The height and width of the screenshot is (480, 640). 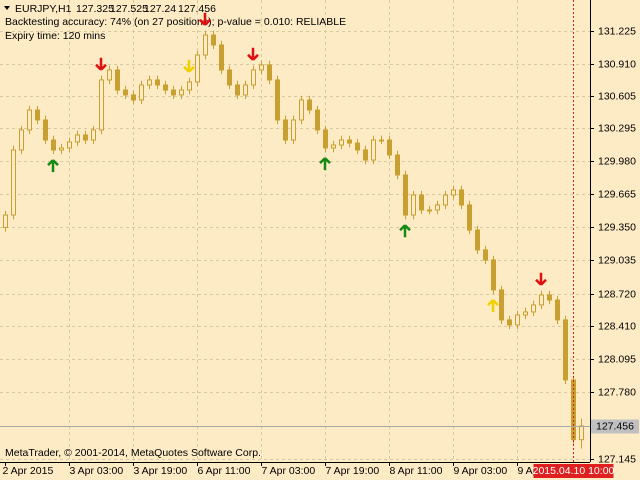 What do you see at coordinates (43, 9) in the screenshot?
I see `symbol: EURJPY,H1` at bounding box center [43, 9].